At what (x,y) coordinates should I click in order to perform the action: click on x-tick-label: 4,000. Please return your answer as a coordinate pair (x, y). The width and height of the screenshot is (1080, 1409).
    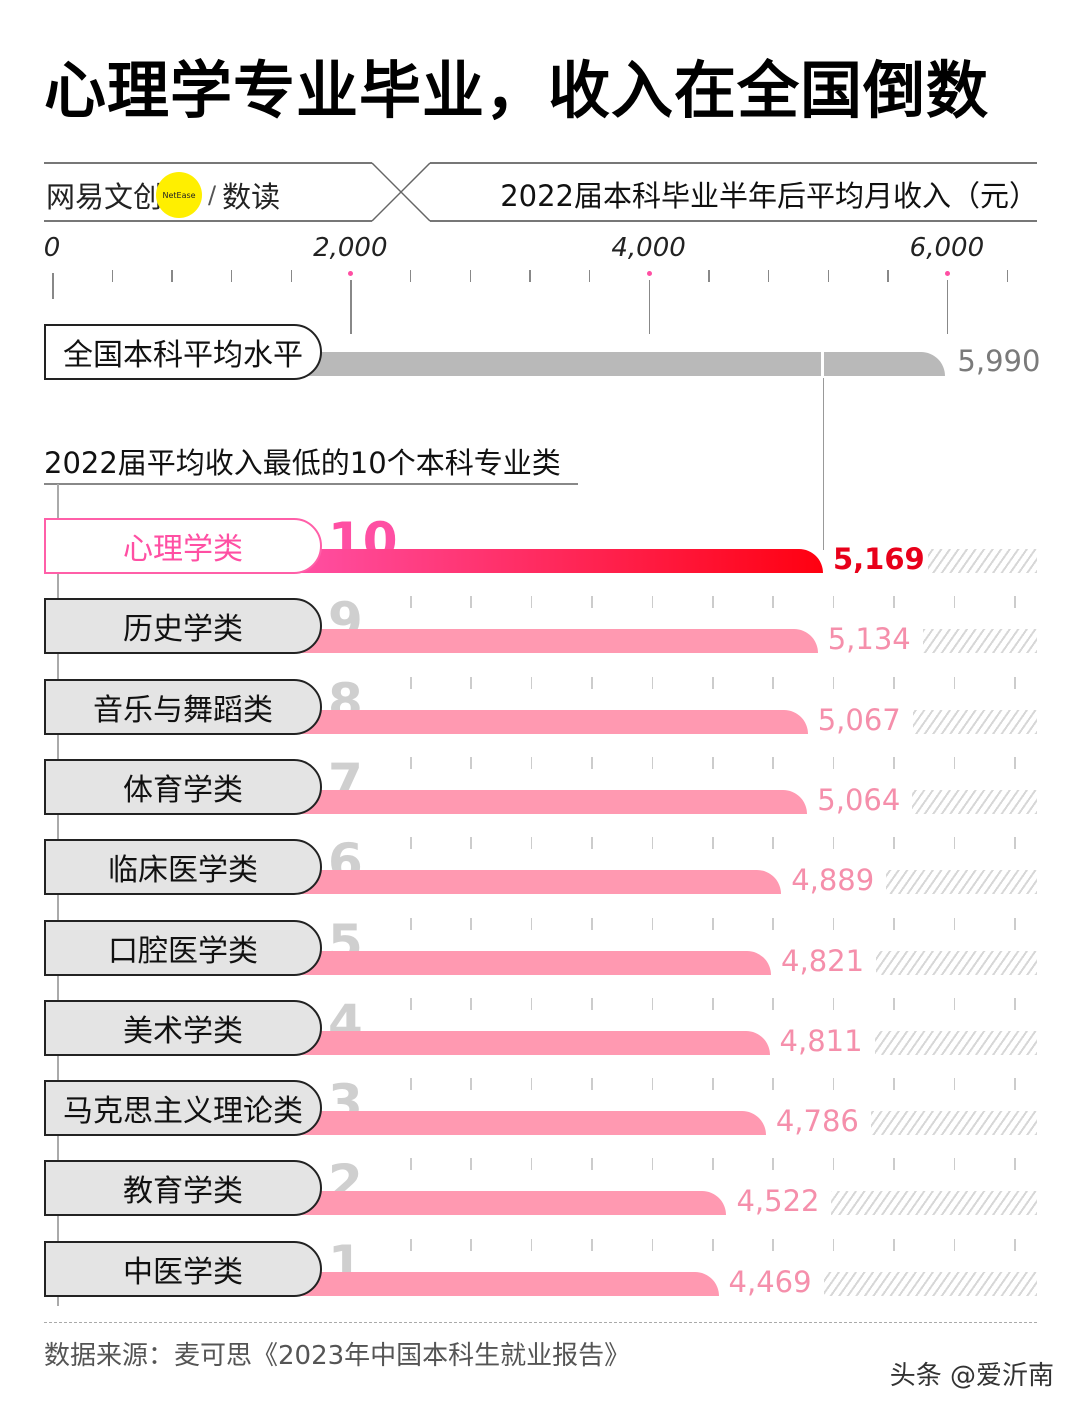
    Looking at the image, I should click on (648, 248).